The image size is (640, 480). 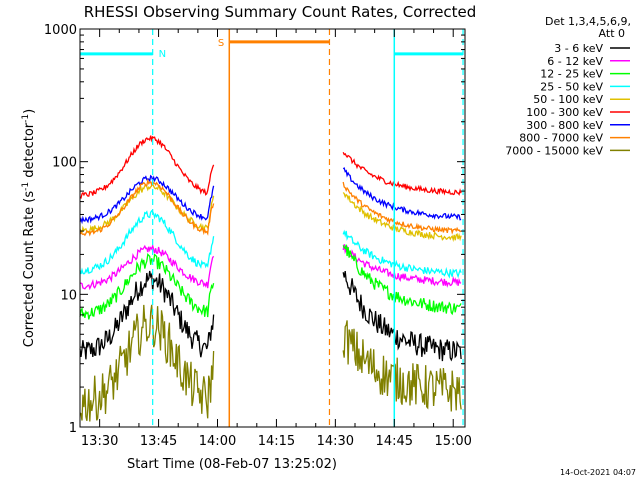 What do you see at coordinates (60, 30) in the screenshot?
I see `y-tick-label: 1000` at bounding box center [60, 30].